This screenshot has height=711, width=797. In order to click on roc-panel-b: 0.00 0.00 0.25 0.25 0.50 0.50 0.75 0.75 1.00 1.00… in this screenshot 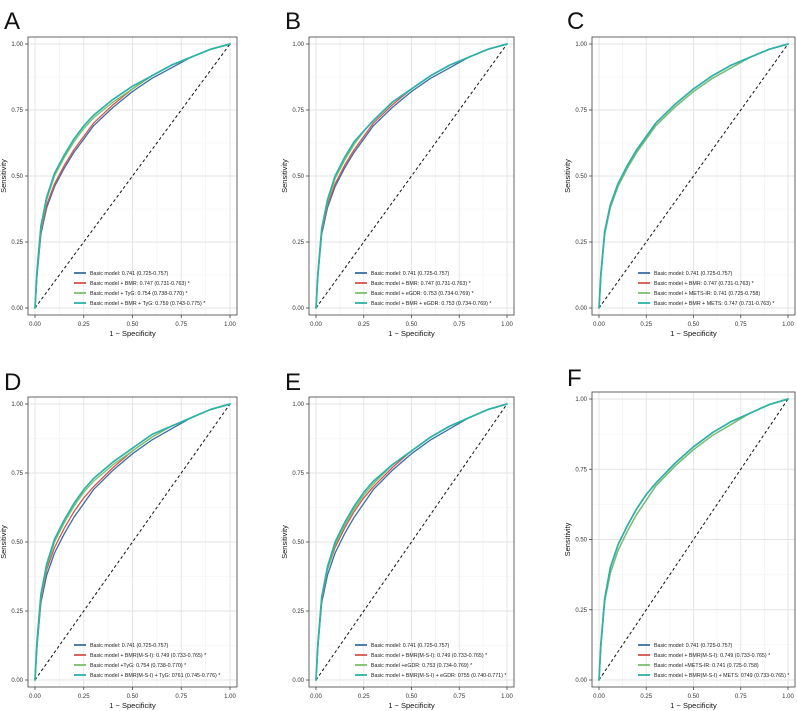, I will do `click(397, 173)`.